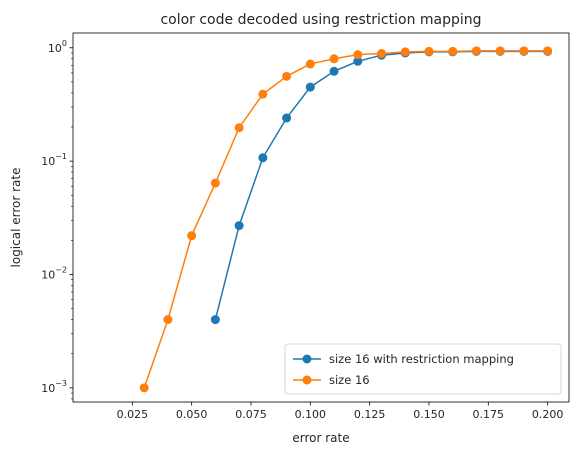 The image size is (578, 455). Describe the element at coordinates (192, 414) in the screenshot. I see `x-tick-label: 0.050` at that location.